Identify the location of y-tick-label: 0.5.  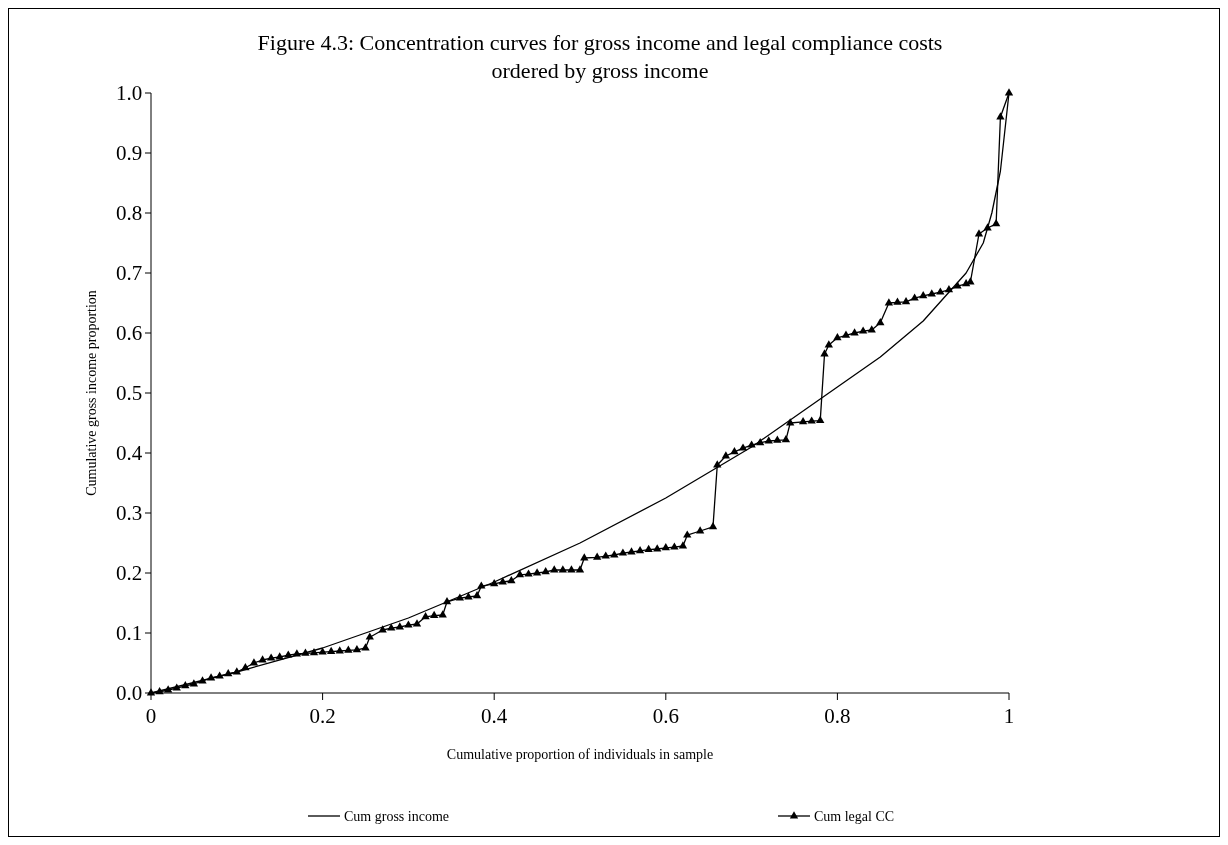
(129, 393).